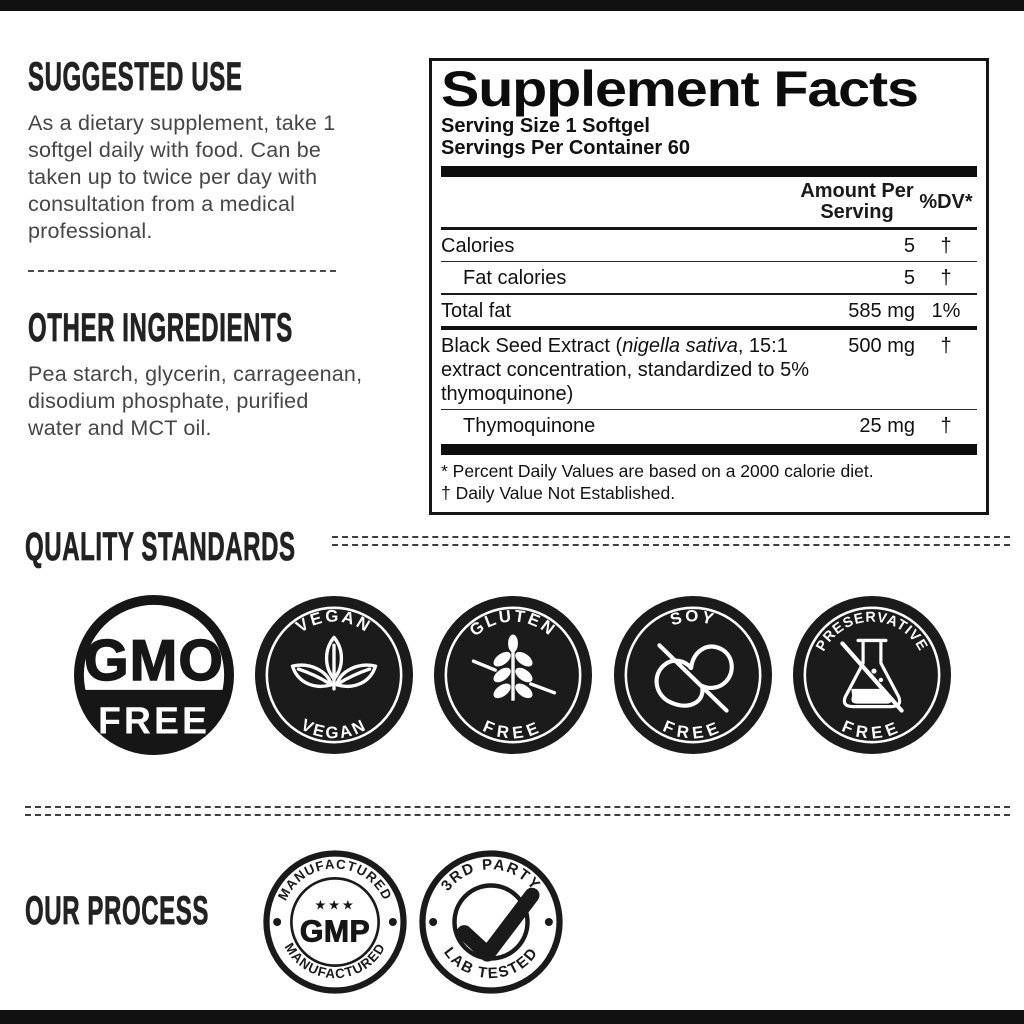 The width and height of the screenshot is (1024, 1024). What do you see at coordinates (476, 311) in the screenshot?
I see `row-name: Total fat` at bounding box center [476, 311].